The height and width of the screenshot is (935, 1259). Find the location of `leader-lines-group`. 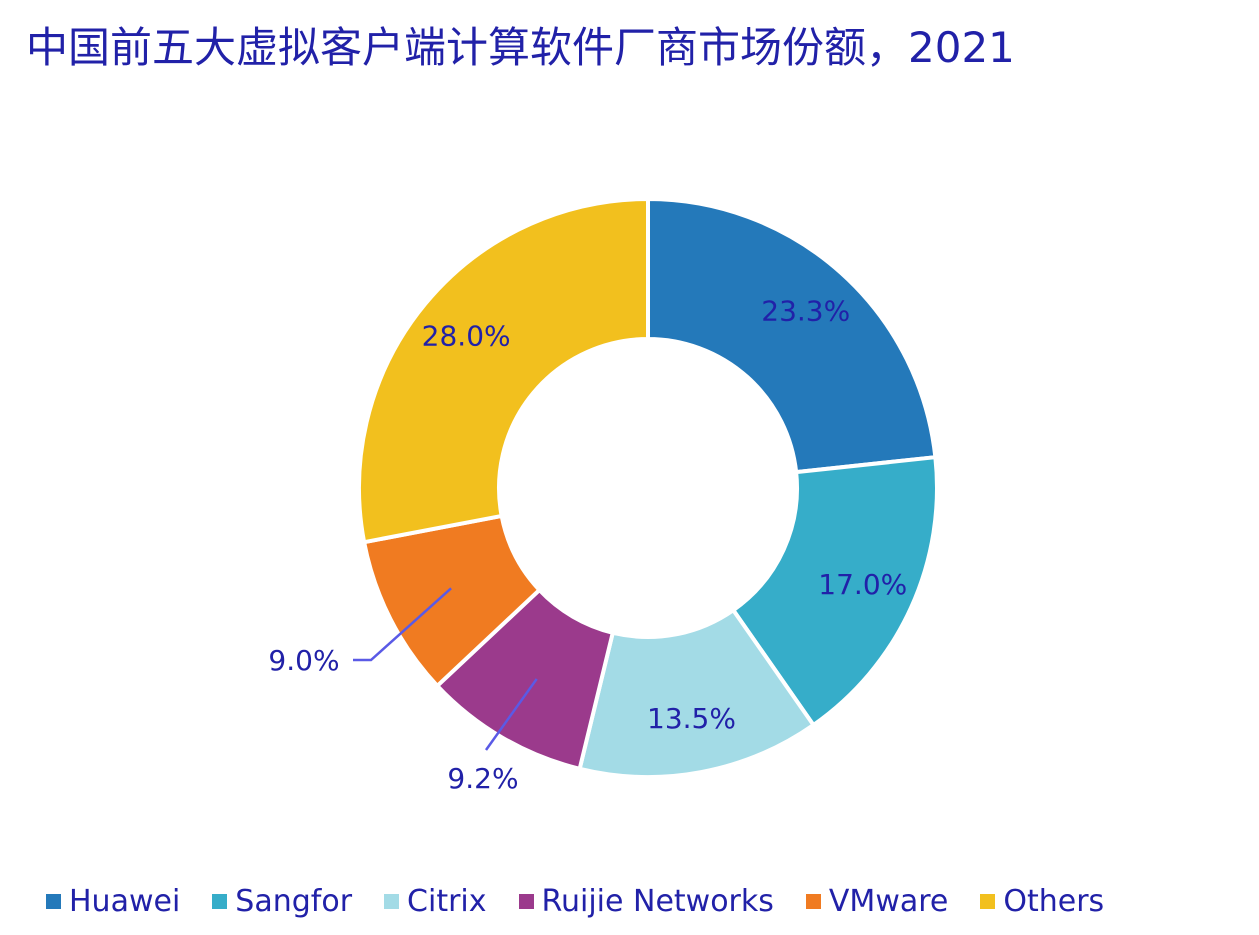

leader-lines-group is located at coordinates (445, 669).